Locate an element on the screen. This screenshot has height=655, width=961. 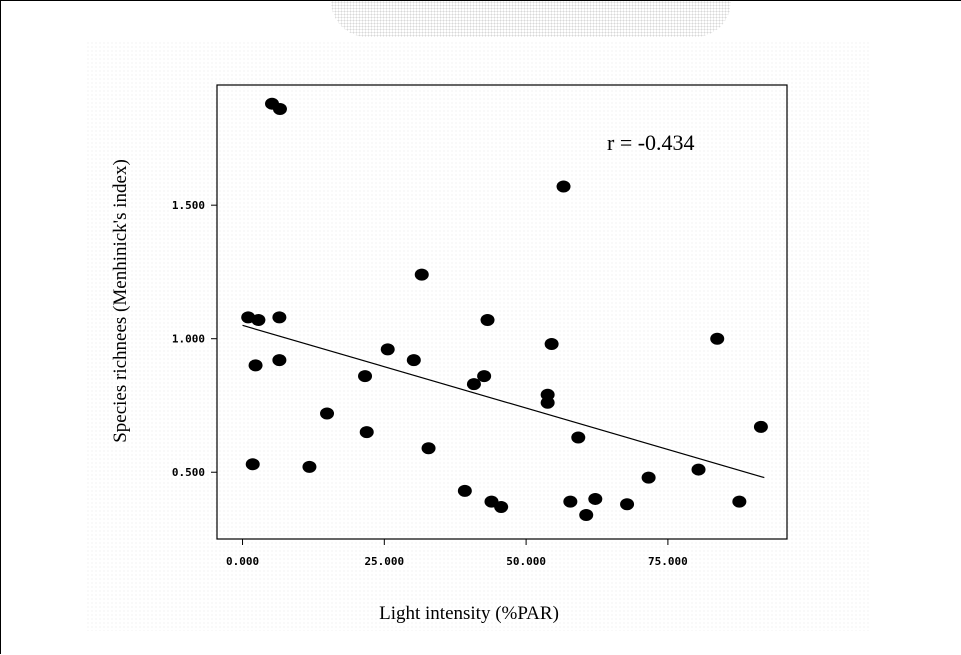
y-tick-label: 1.500 is located at coordinates (188, 205).